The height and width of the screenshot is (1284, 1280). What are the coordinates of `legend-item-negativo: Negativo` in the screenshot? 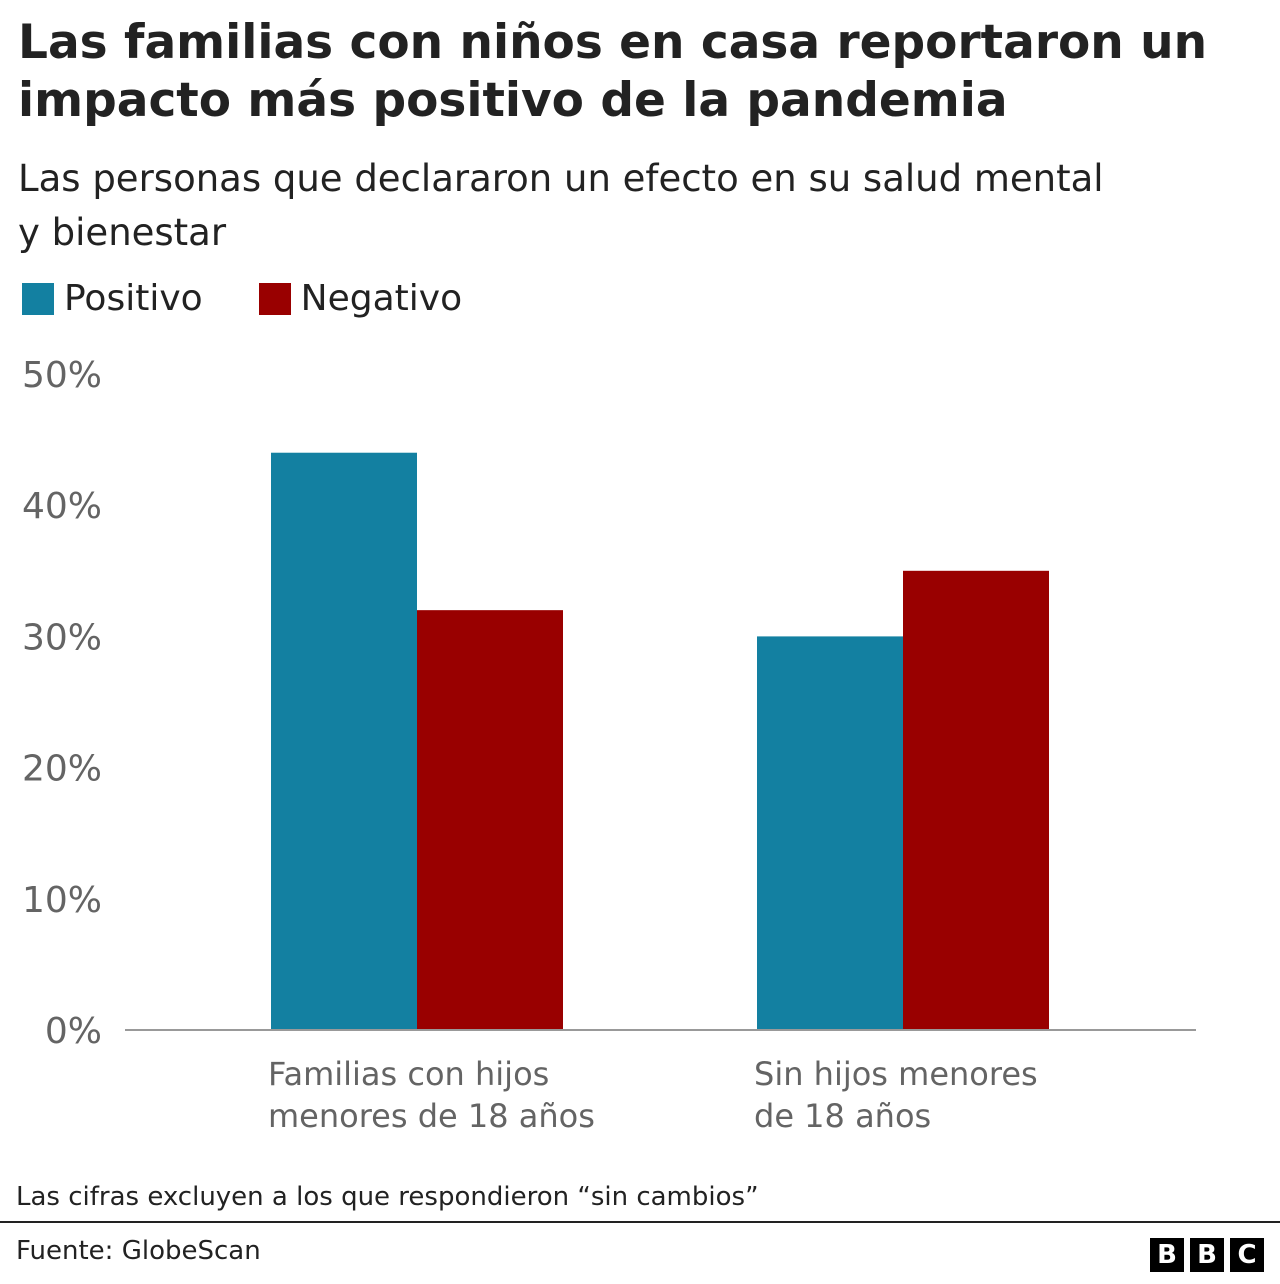 It's located at (360, 298).